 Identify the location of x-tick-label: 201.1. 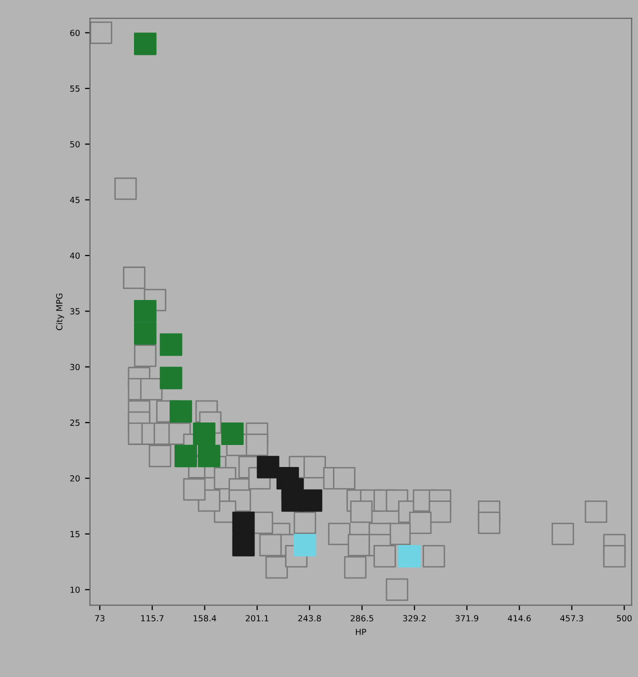
(257, 618).